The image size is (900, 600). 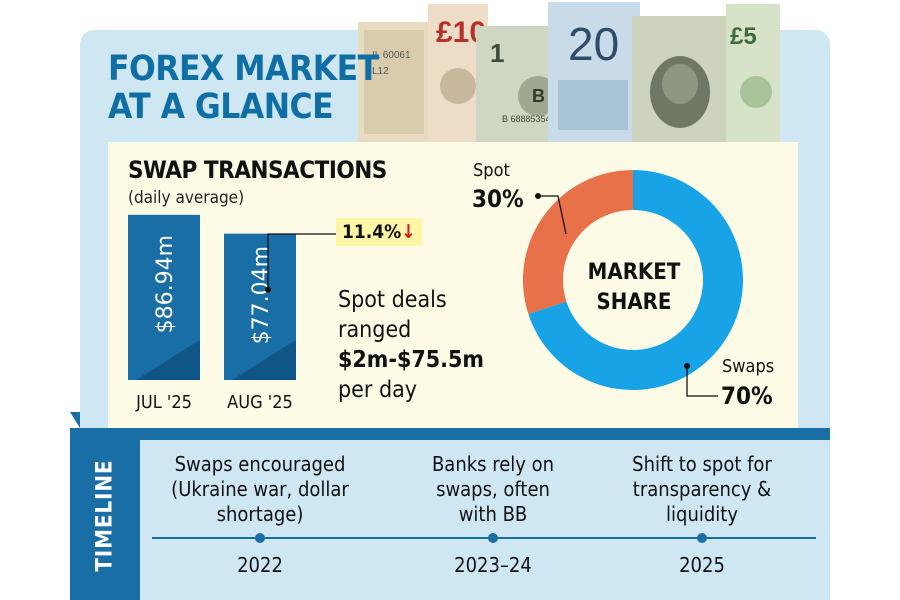 I want to click on market-share-donut, so click(x=632, y=283).